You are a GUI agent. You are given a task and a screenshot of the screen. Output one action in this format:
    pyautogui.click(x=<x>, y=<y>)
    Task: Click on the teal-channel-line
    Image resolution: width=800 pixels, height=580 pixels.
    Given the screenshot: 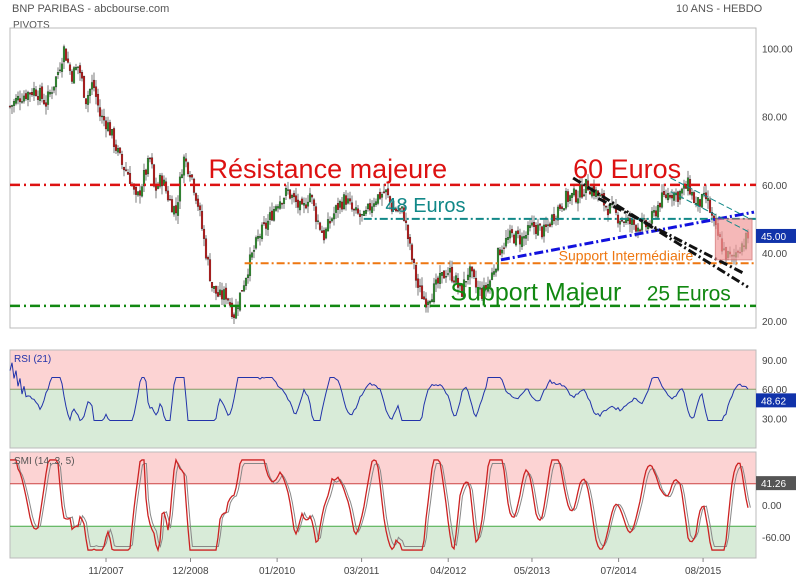 What is the action you would take?
    pyautogui.click(x=710, y=198)
    